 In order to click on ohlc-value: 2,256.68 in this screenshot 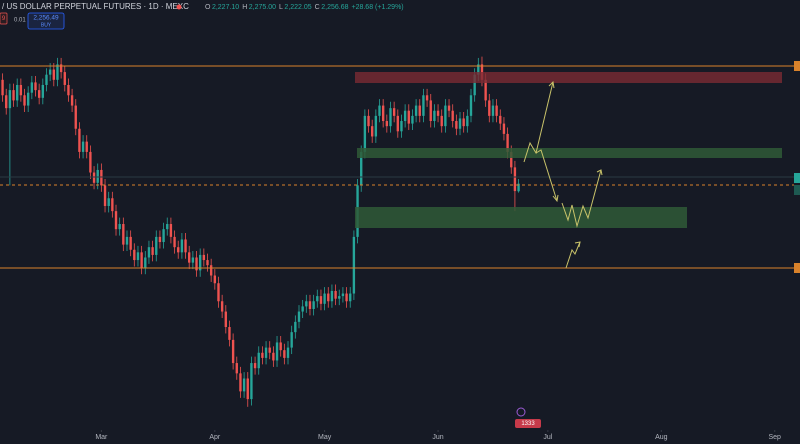, I will do `click(334, 7)`.